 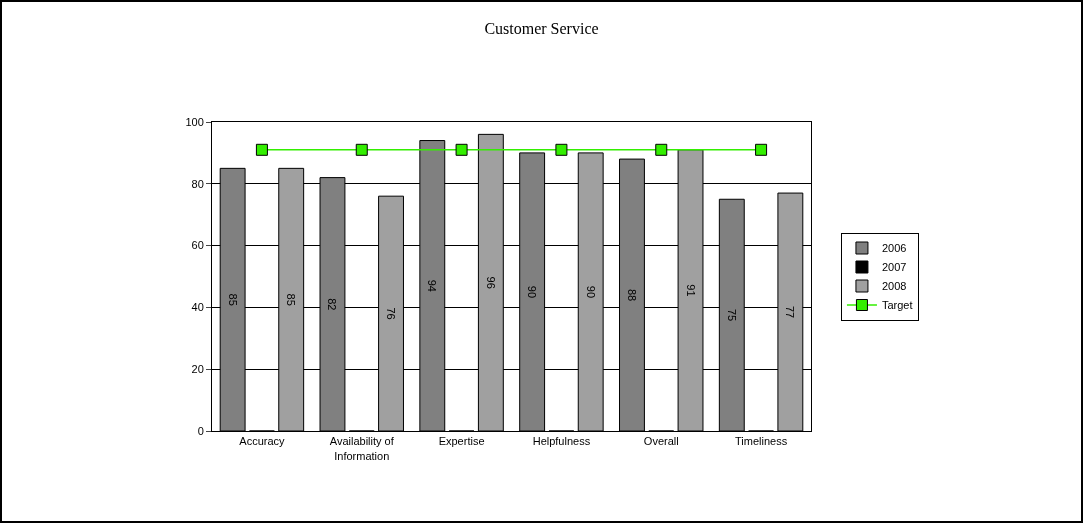 I want to click on x-tick-label: Expertise, so click(x=461, y=441).